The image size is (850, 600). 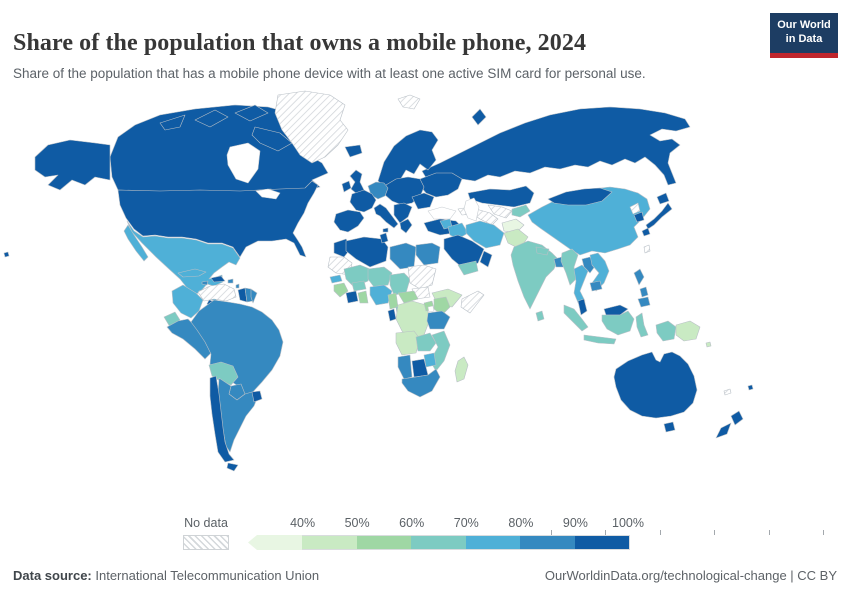 What do you see at coordinates (380, 277) in the screenshot?
I see `country-niger` at bounding box center [380, 277].